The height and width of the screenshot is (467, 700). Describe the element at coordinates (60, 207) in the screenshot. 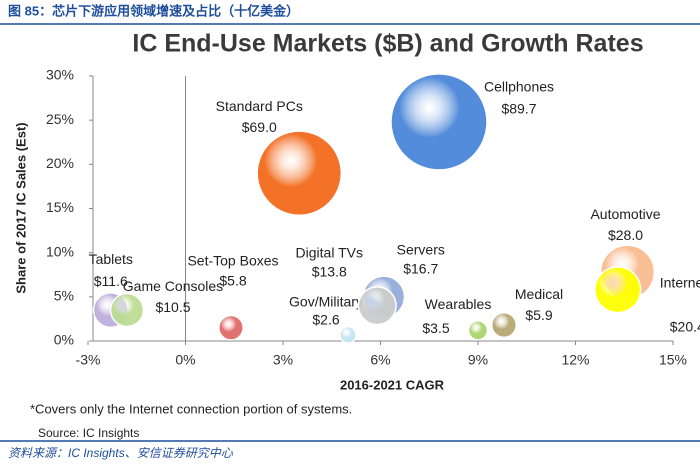

I see `y-tick-label: 15%` at that location.